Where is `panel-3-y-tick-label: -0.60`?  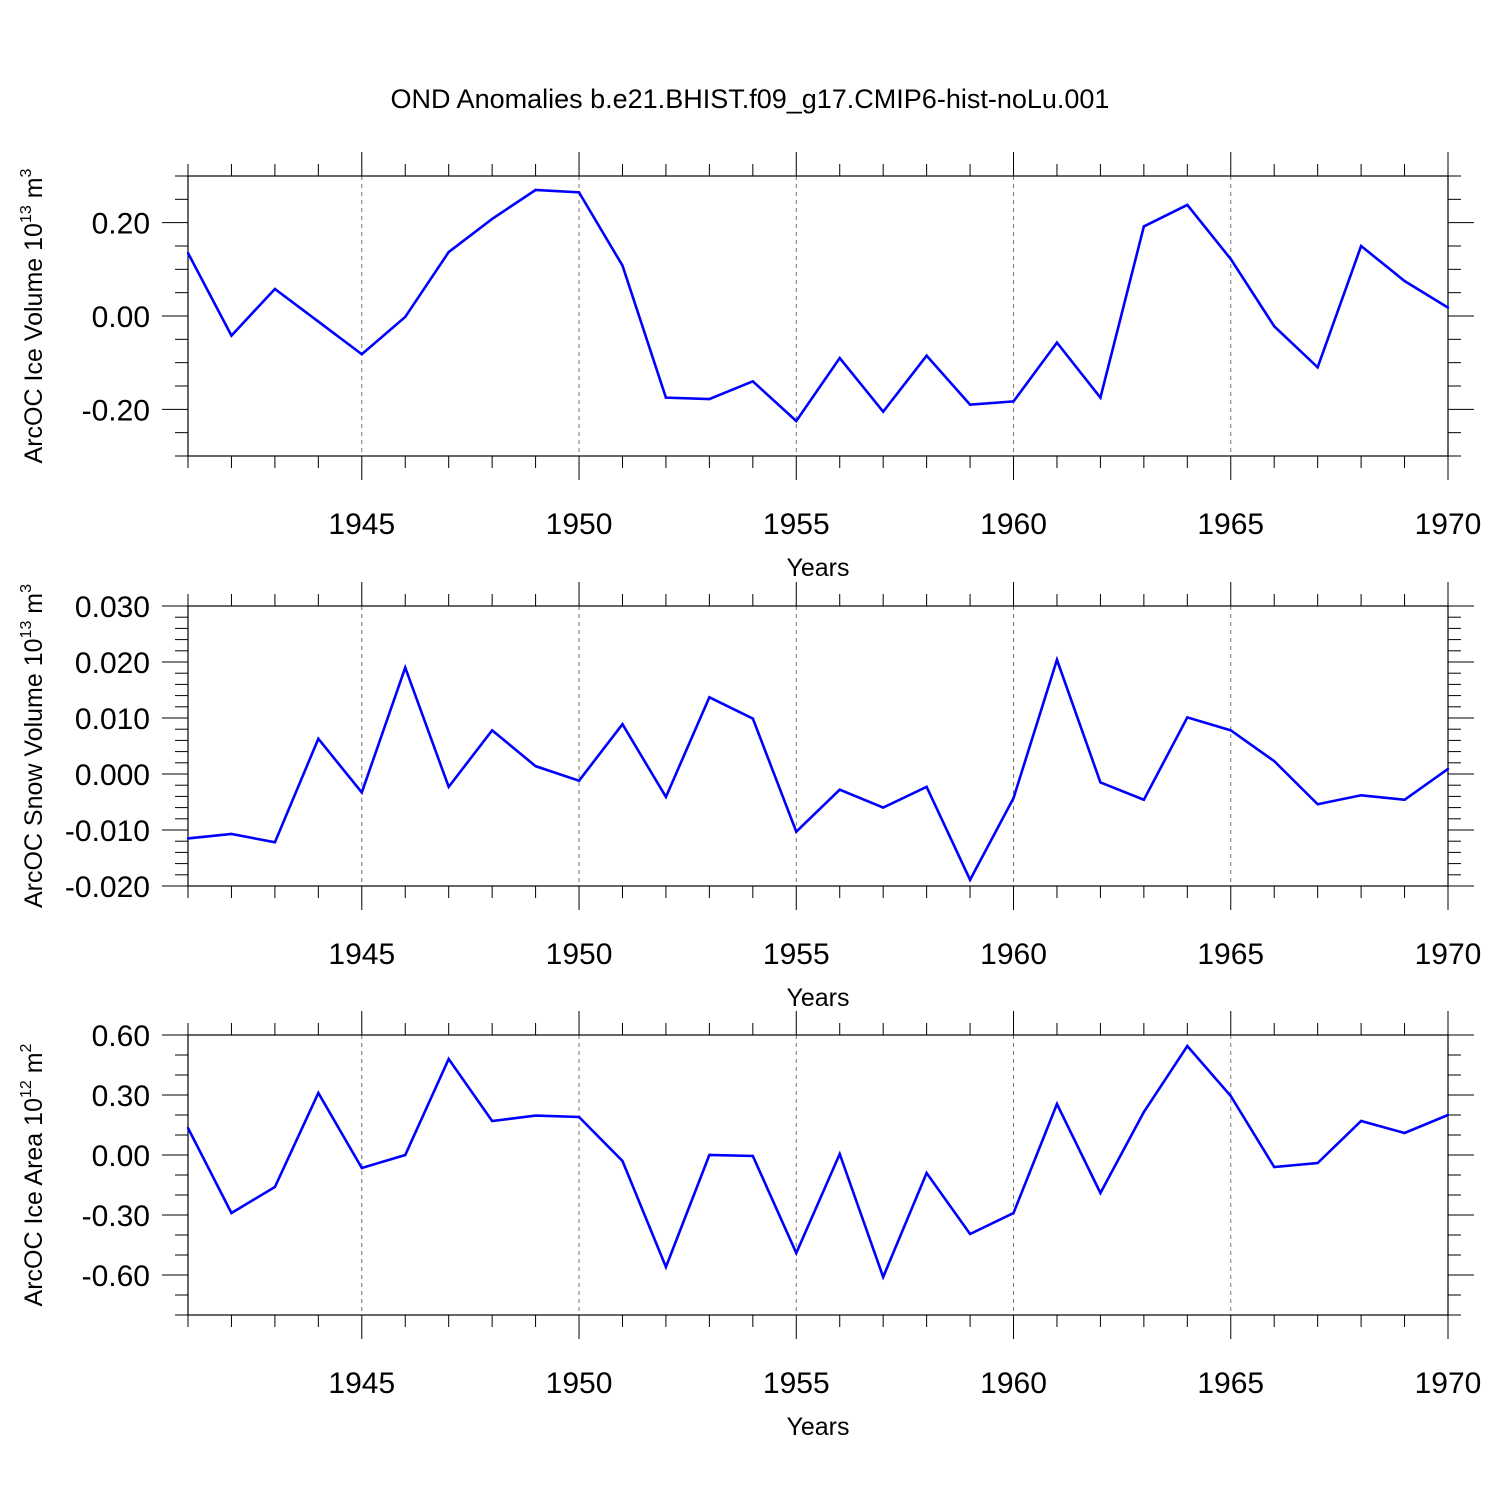
panel-3-y-tick-label: -0.60 is located at coordinates (116, 1276).